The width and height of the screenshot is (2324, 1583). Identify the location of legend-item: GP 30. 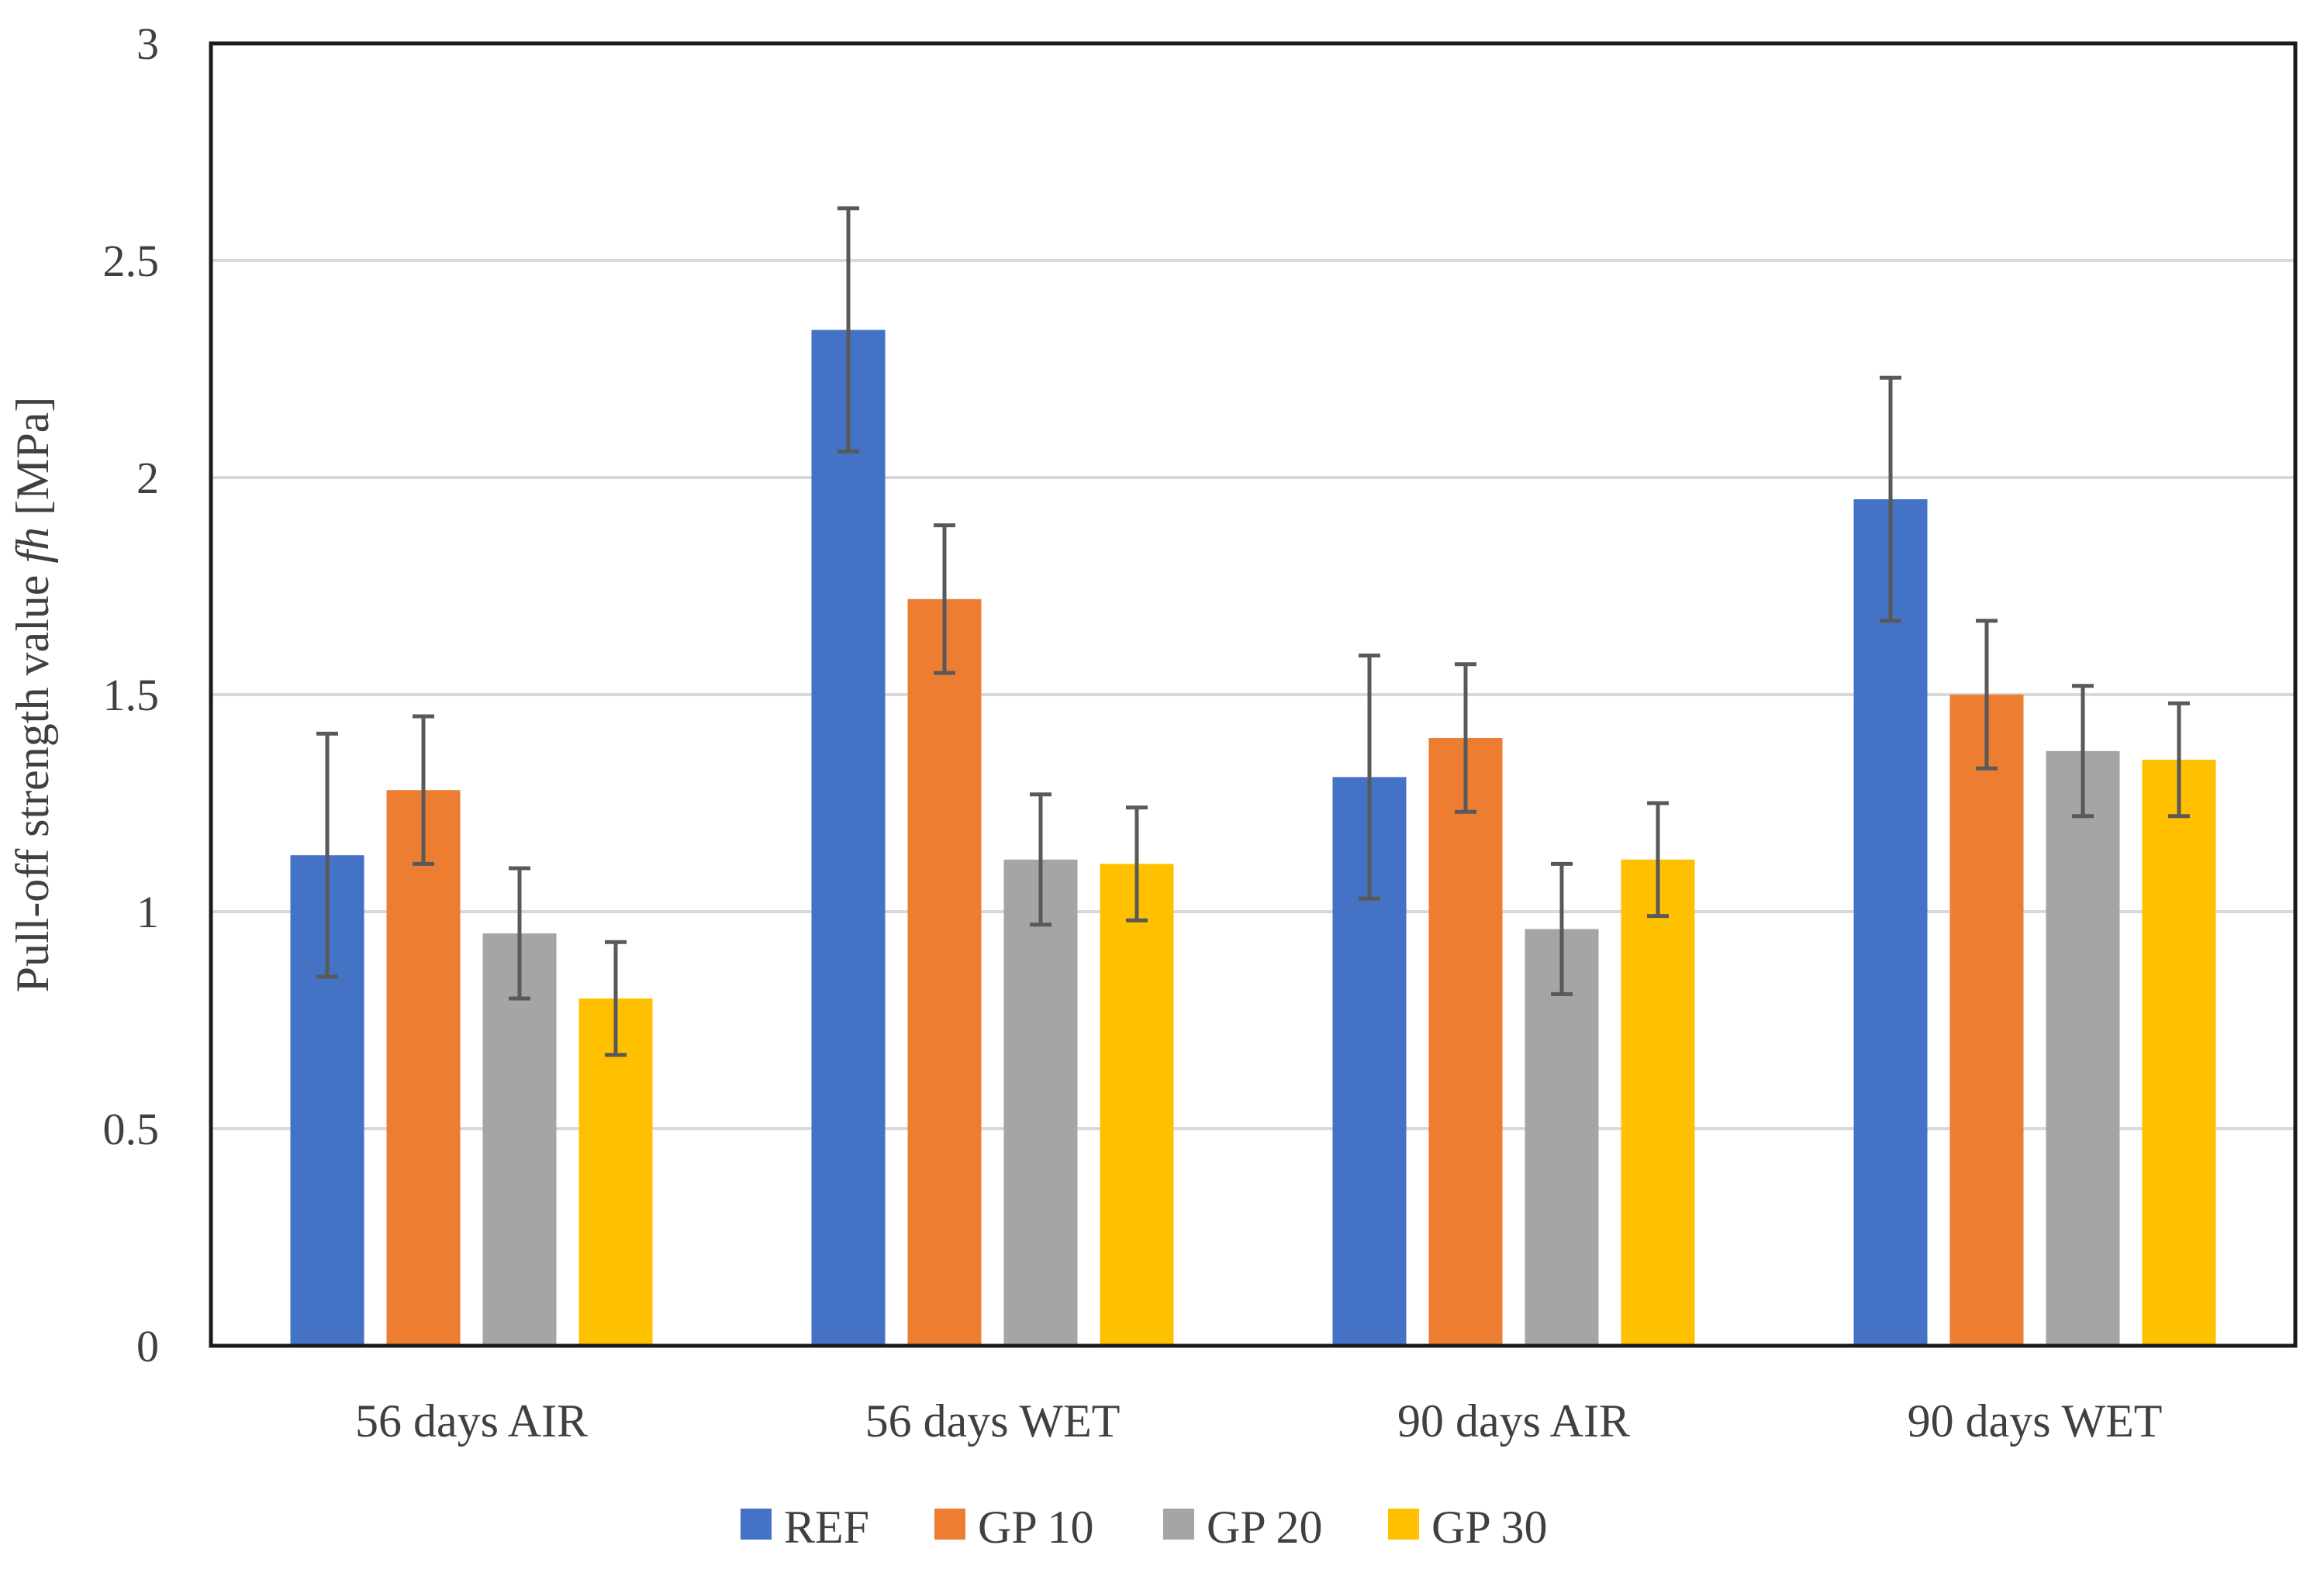
(1467, 1528).